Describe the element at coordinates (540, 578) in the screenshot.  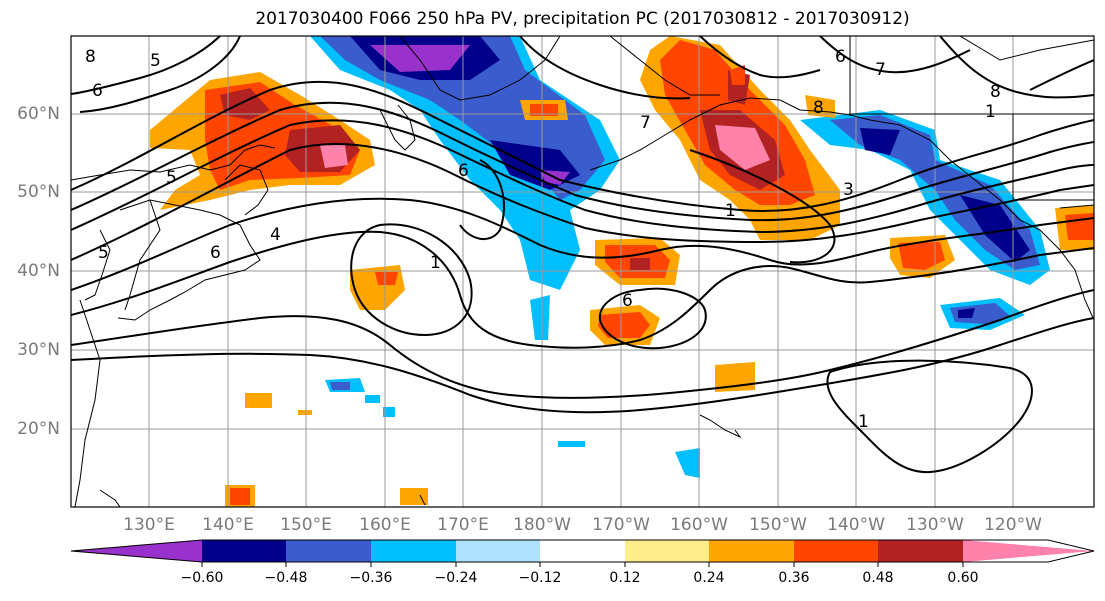
I see `colorbar-tick-label: −0.12` at that location.